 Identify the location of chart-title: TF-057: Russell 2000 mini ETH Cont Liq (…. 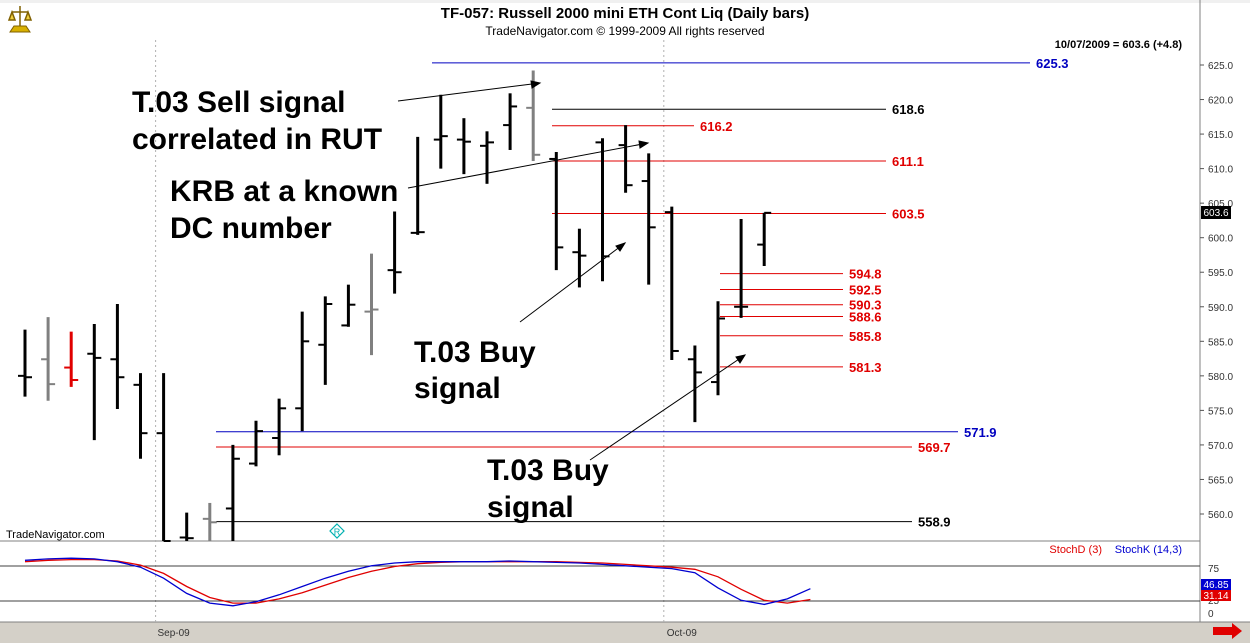
(625, 13).